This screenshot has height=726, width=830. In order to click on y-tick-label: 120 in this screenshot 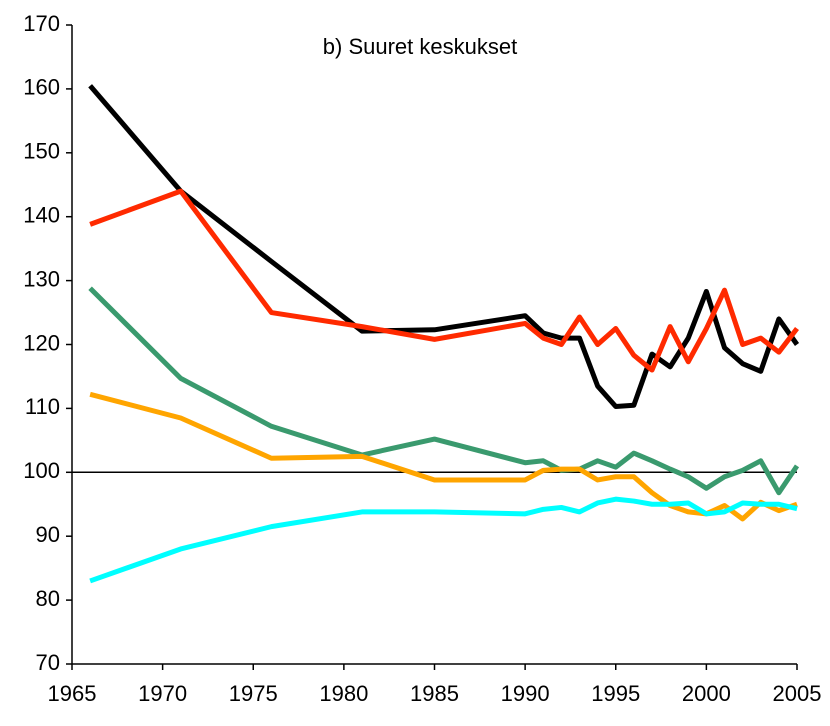, I will do `click(41, 342)`.